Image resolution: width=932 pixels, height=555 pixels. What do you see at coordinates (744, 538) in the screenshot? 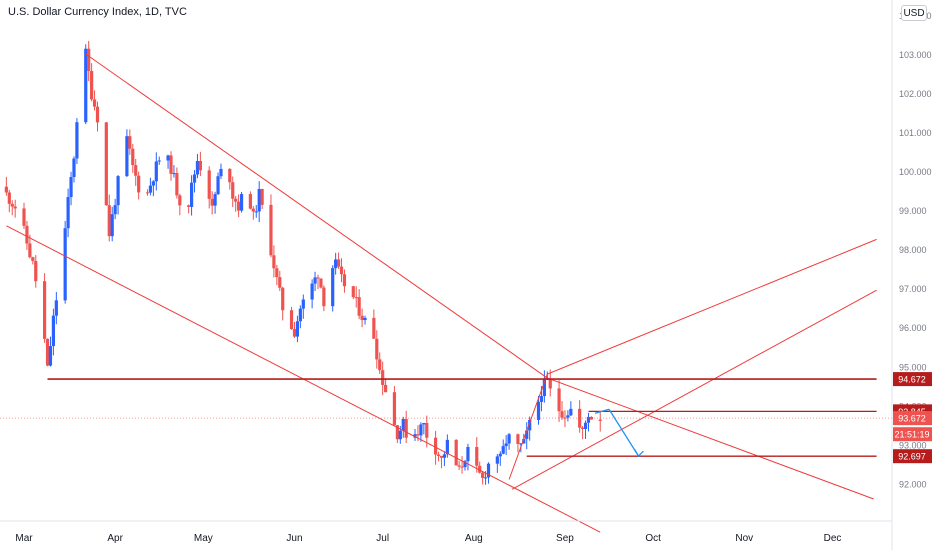
I see `x-tick-label: Nov` at bounding box center [744, 538].